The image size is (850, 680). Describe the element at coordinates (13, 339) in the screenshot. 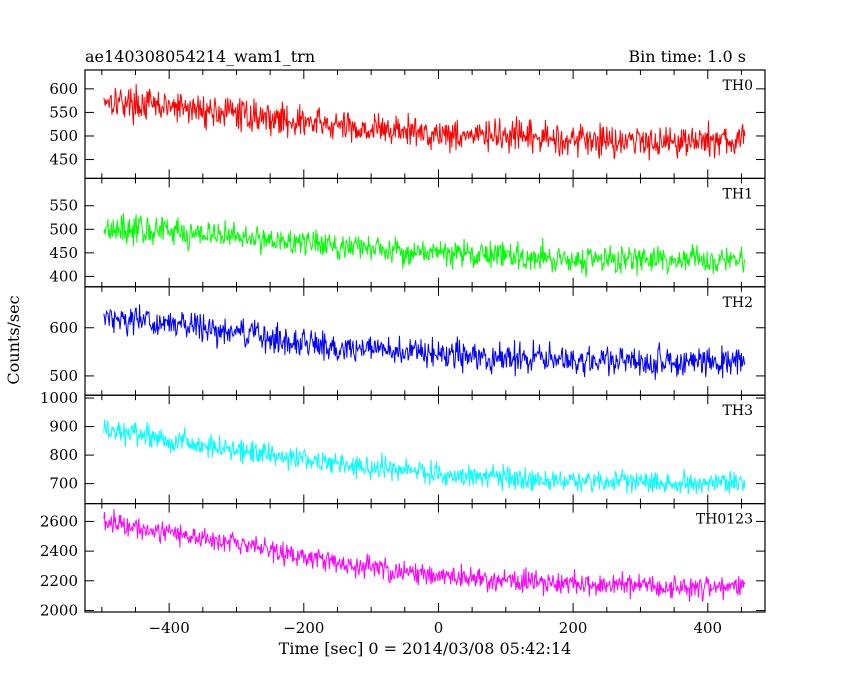

I see `y-axis-label: Counts/sec` at that location.